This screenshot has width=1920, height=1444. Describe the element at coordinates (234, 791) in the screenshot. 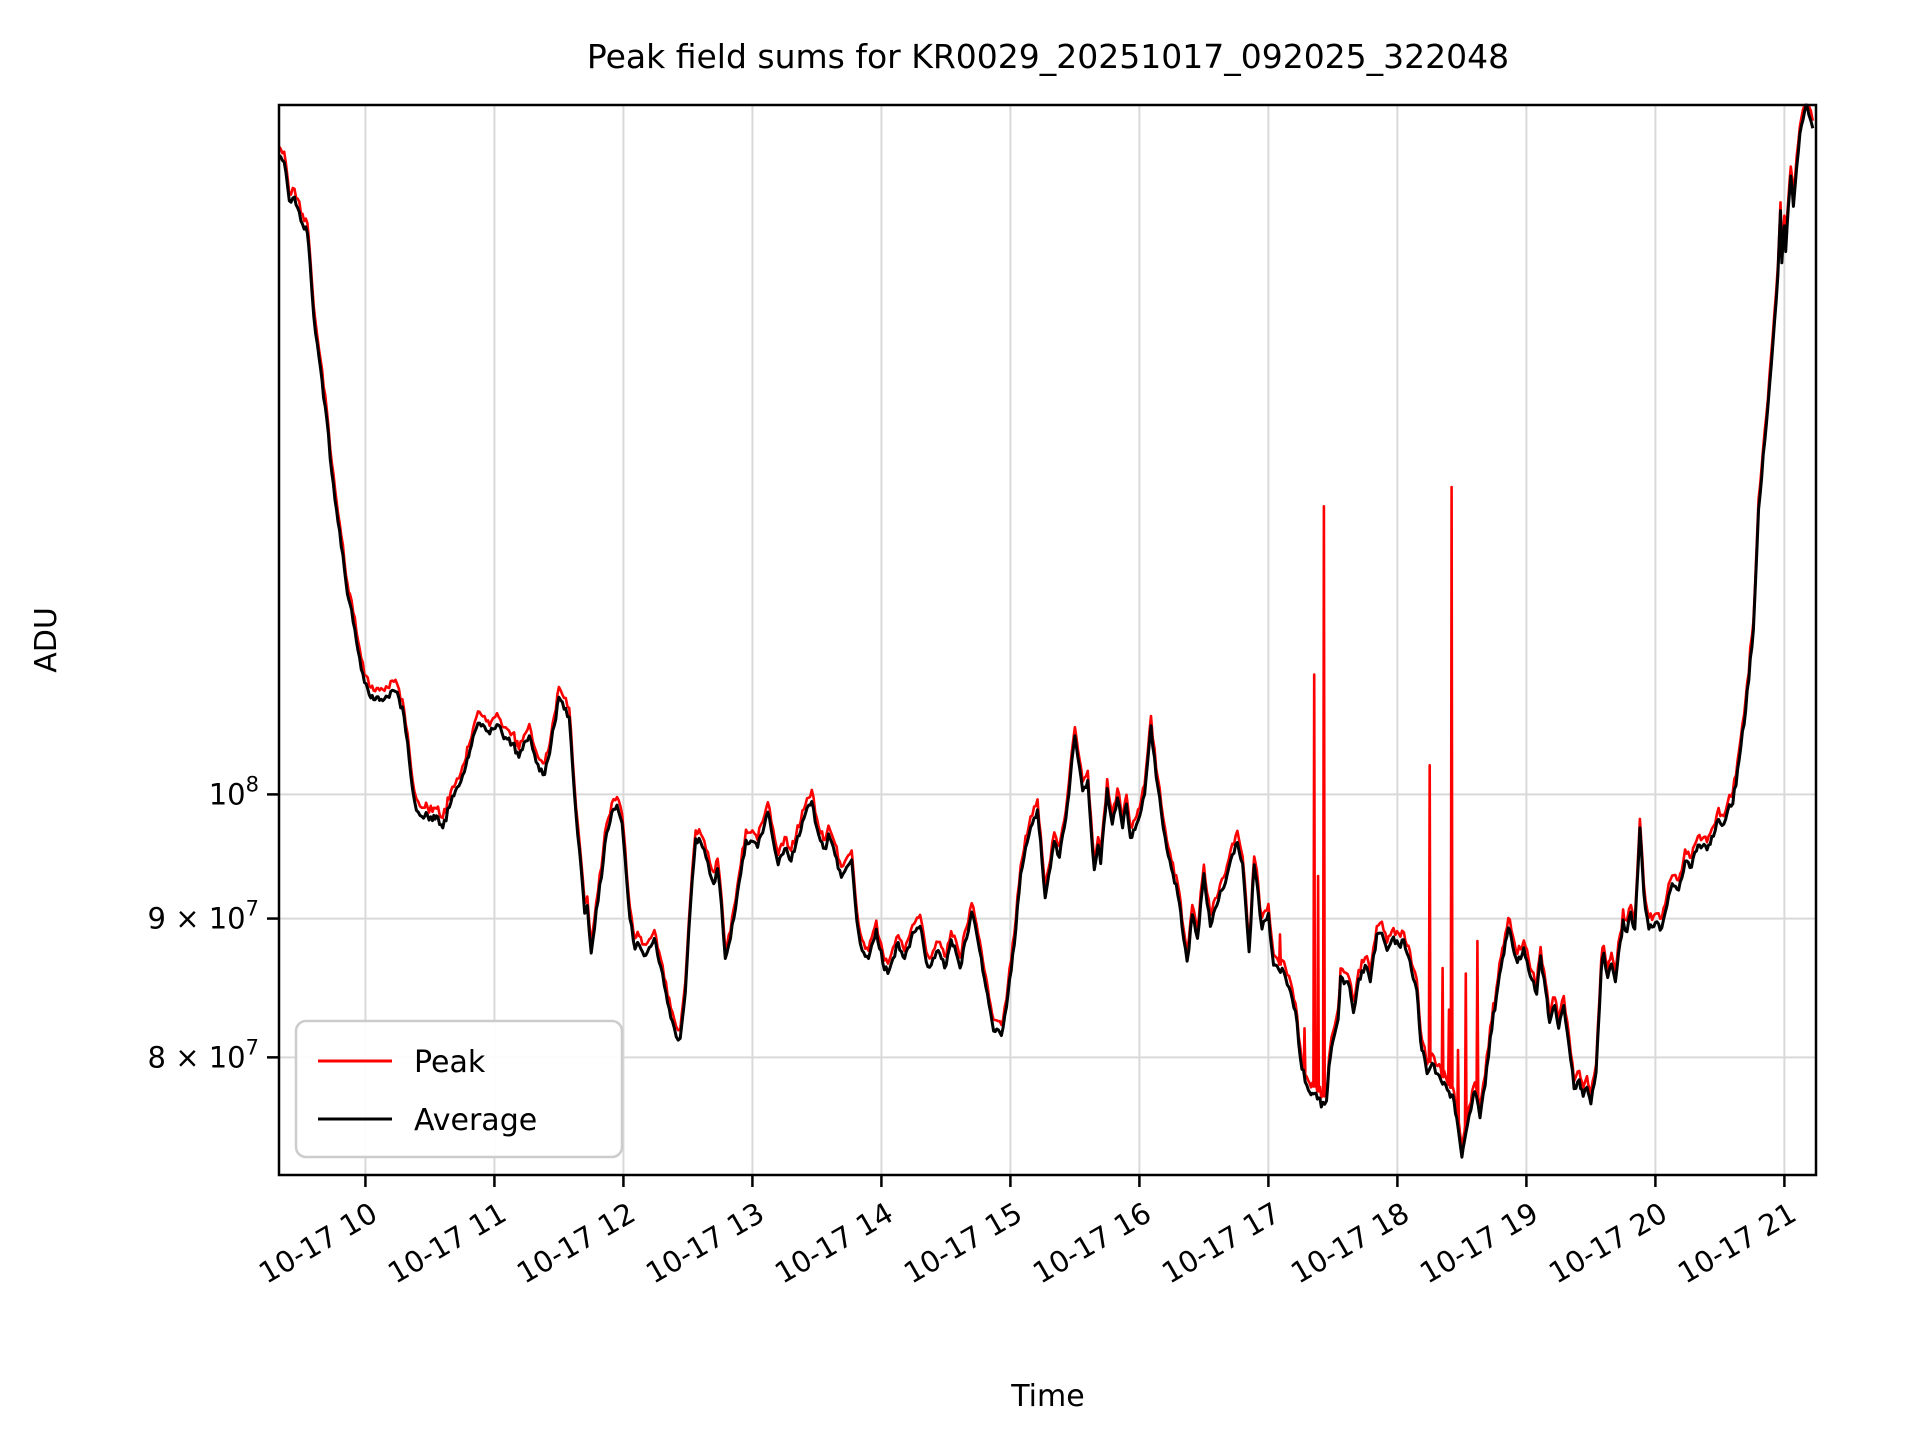

I see `y-tick-label: 108` at that location.